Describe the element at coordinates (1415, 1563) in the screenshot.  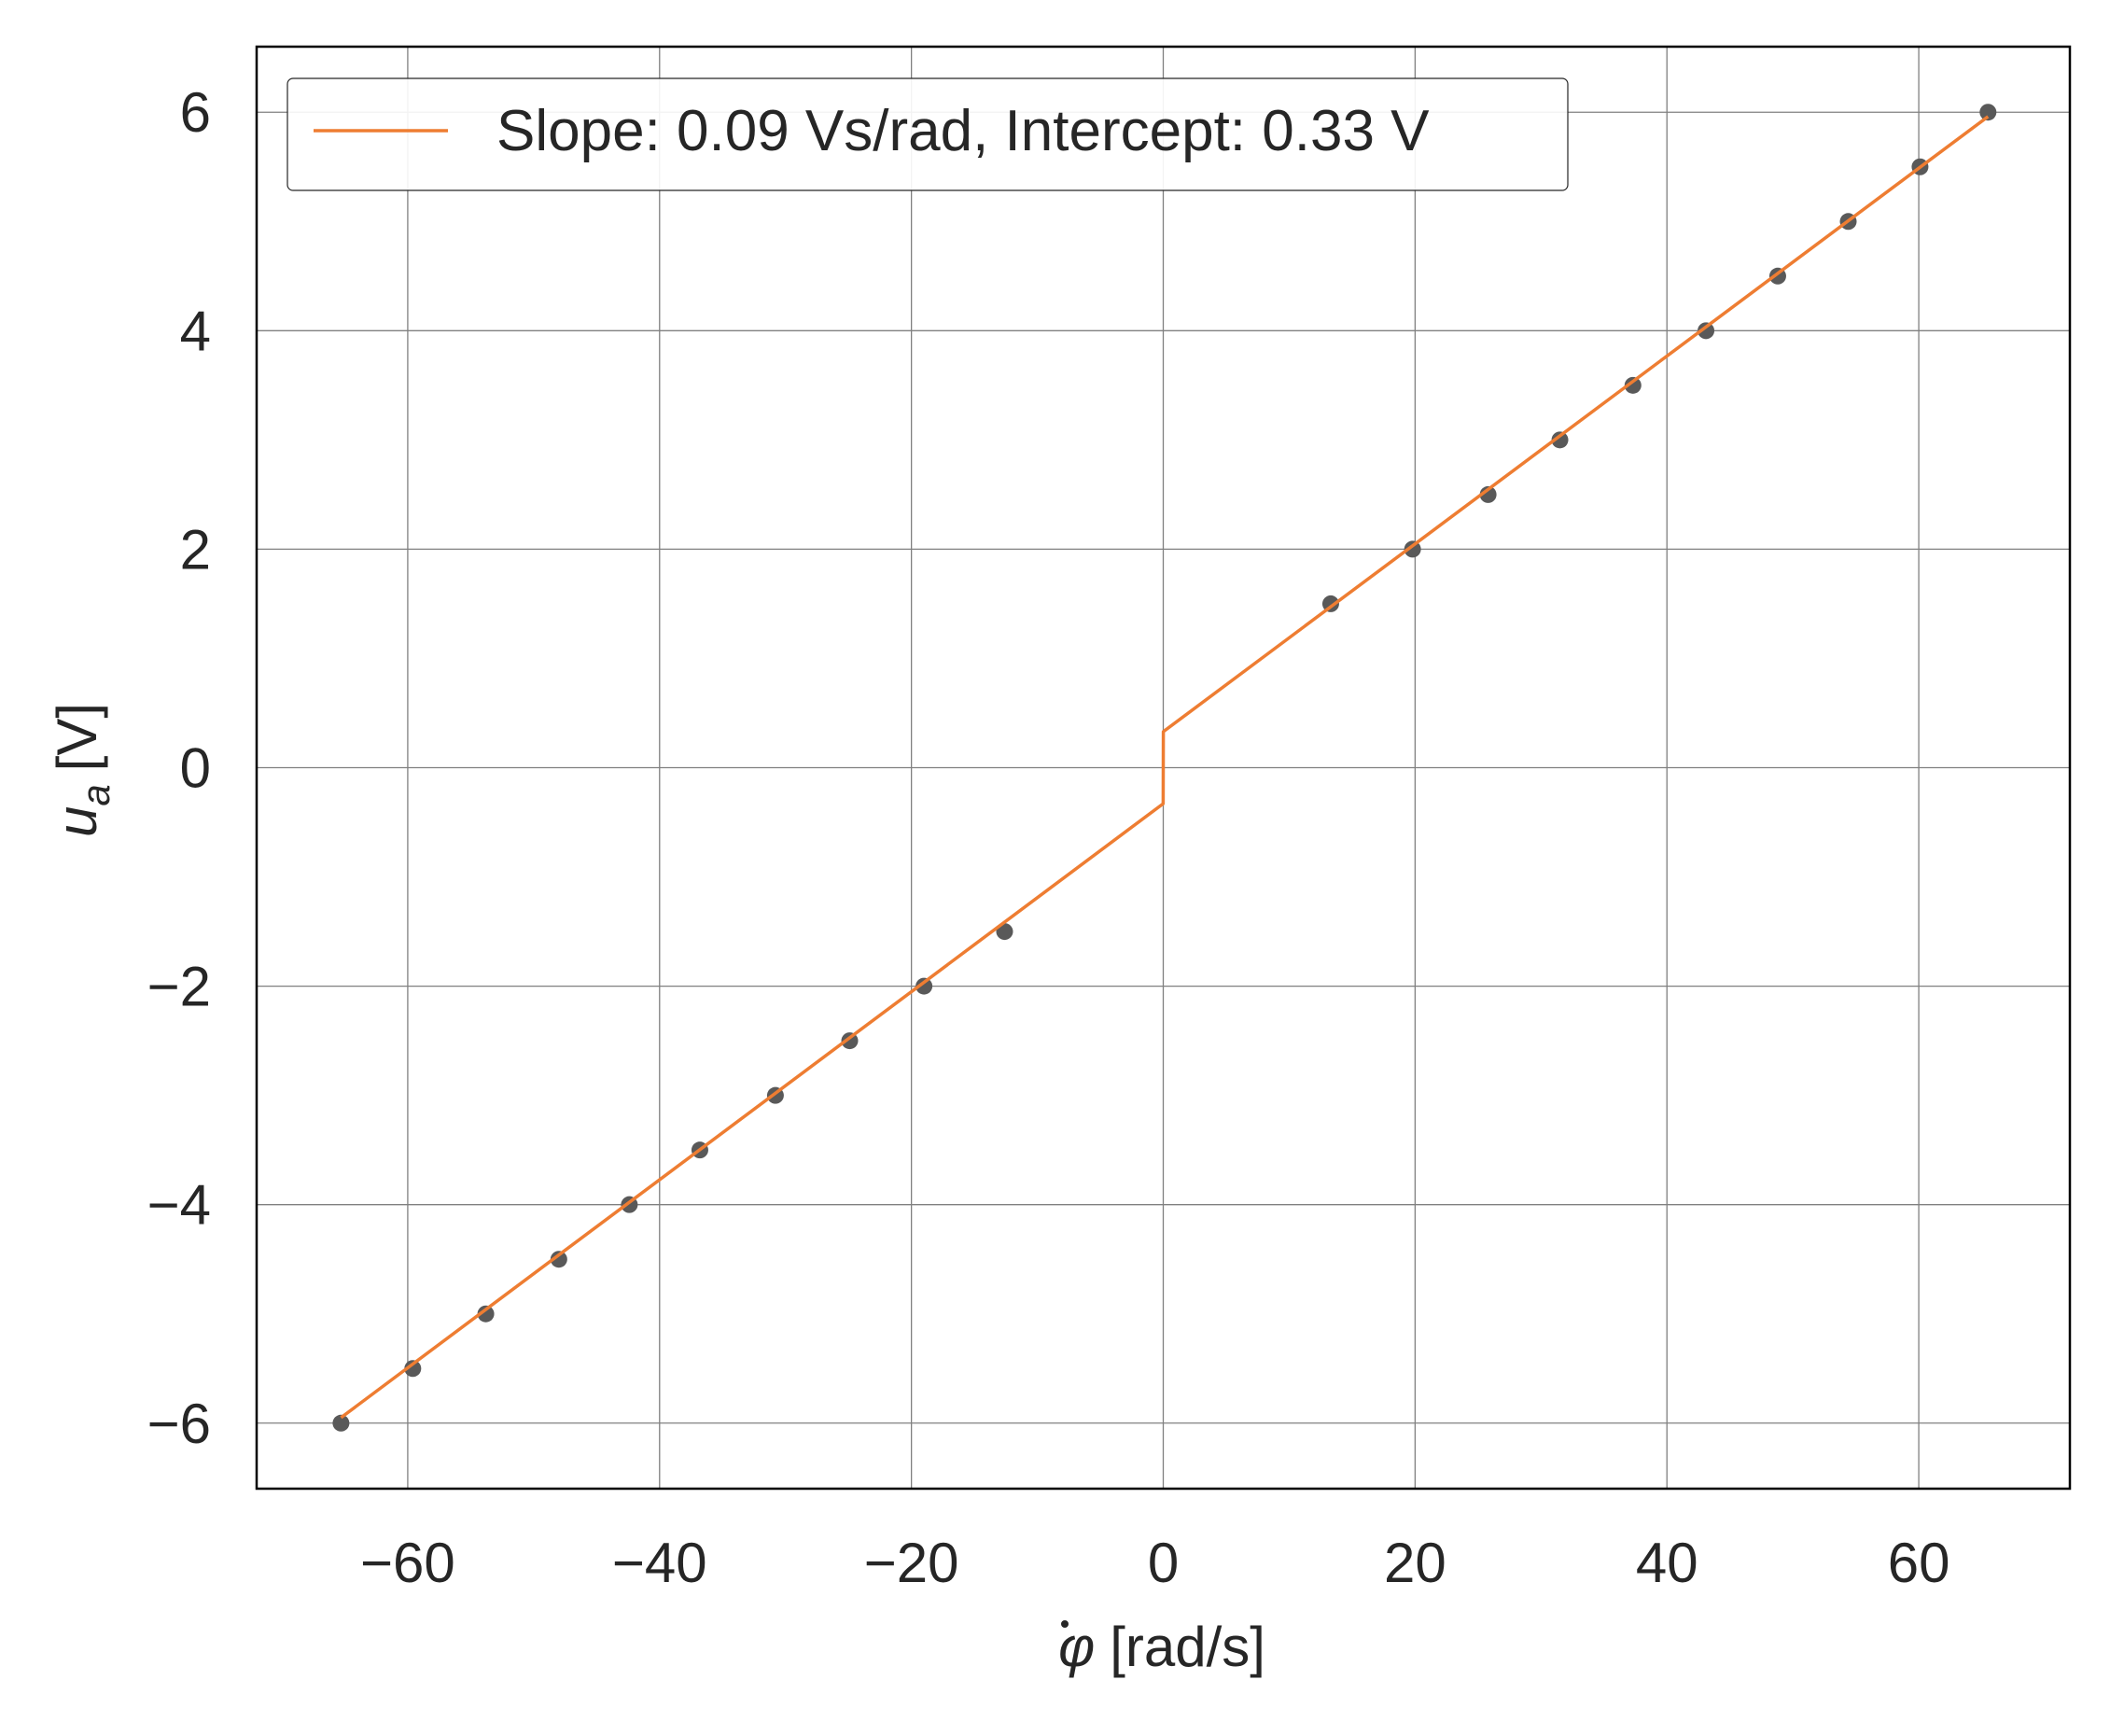
I see `x-tick-label: 20` at that location.